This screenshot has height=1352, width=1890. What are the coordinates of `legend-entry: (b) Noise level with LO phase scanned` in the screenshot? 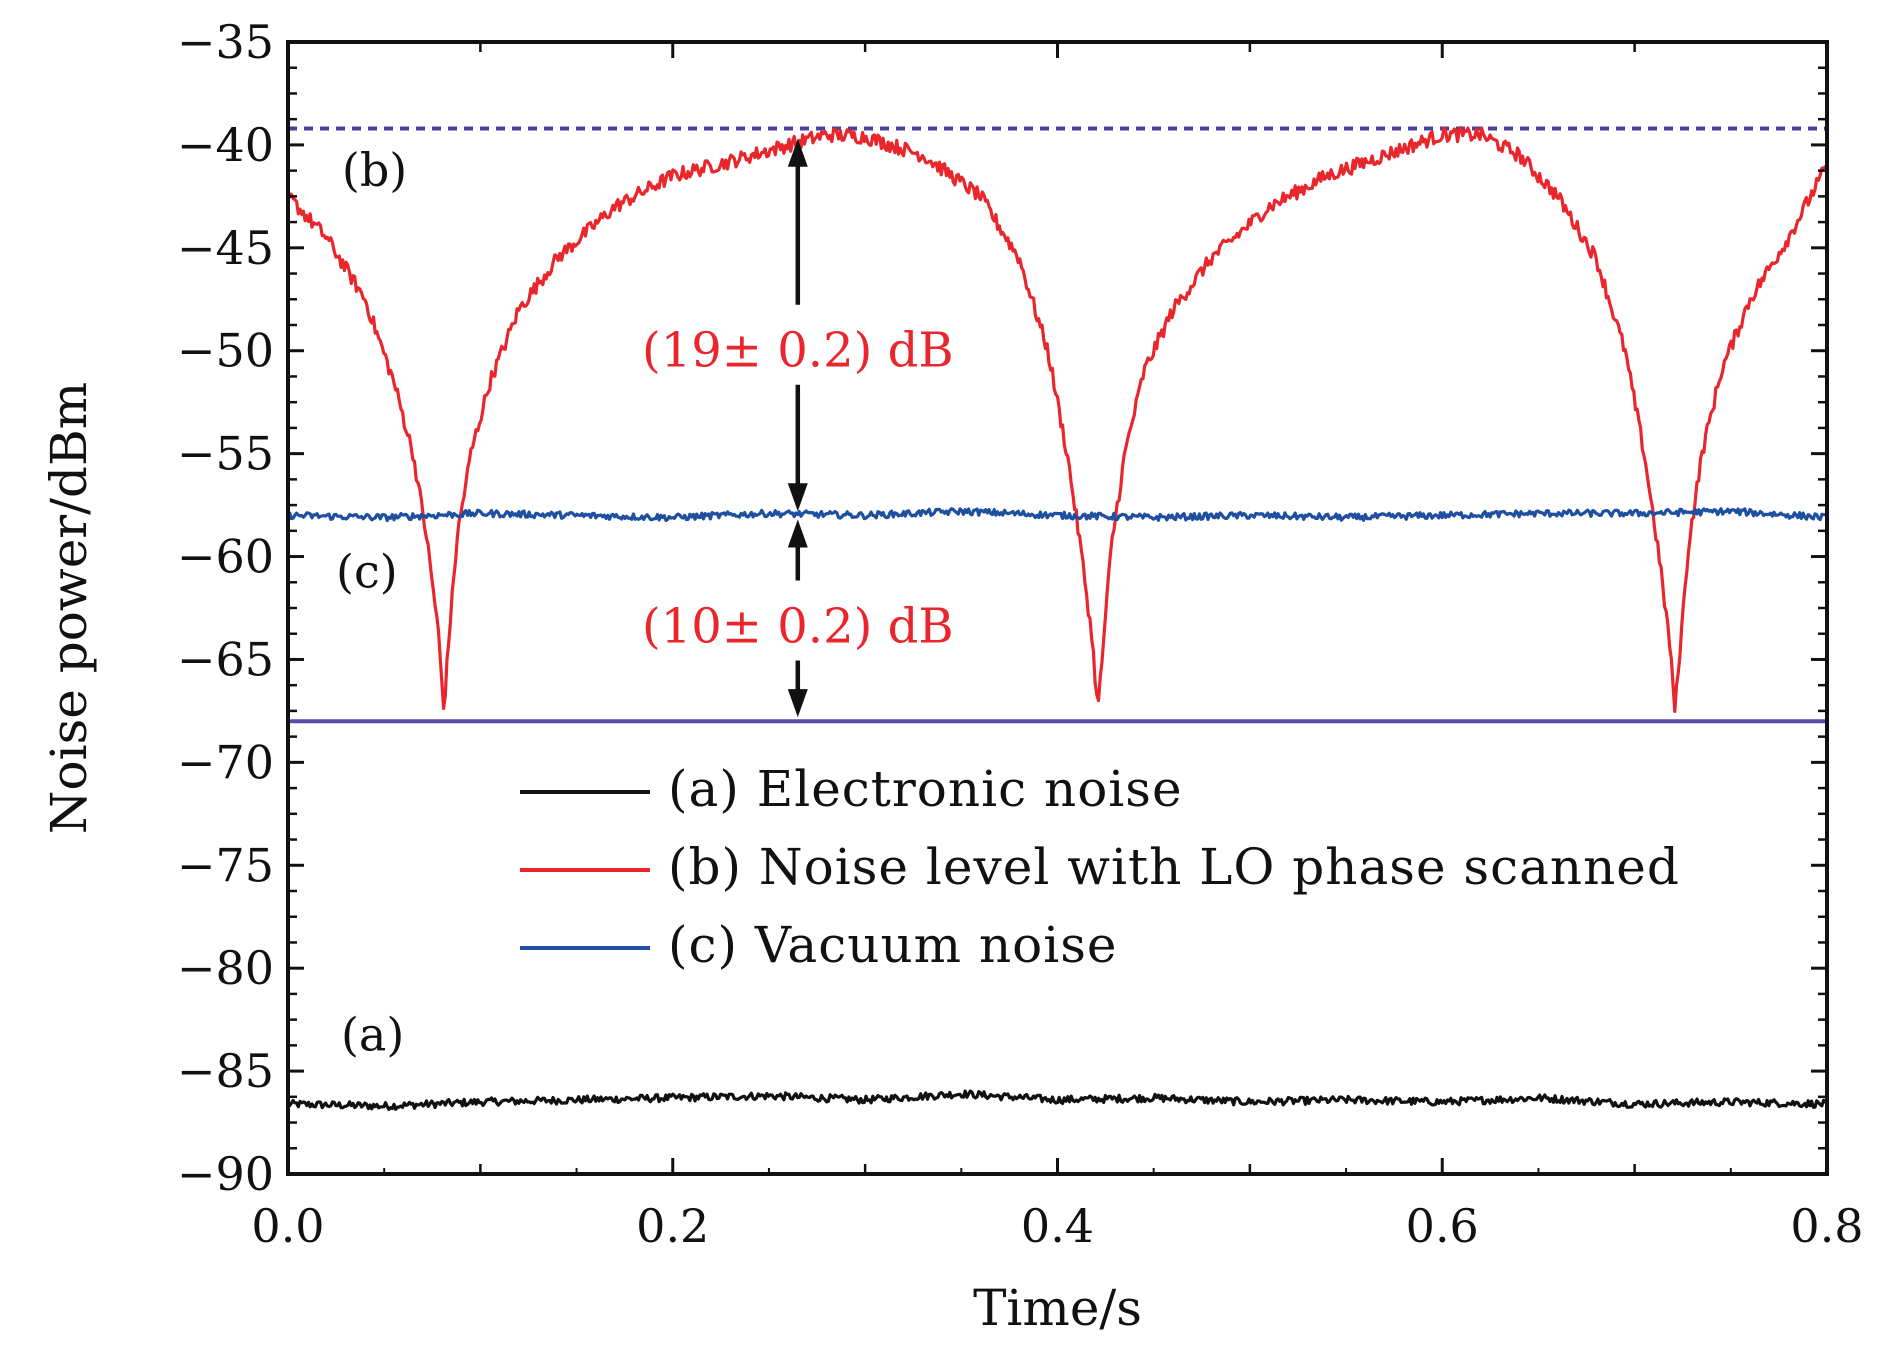 It's located at (1174, 867).